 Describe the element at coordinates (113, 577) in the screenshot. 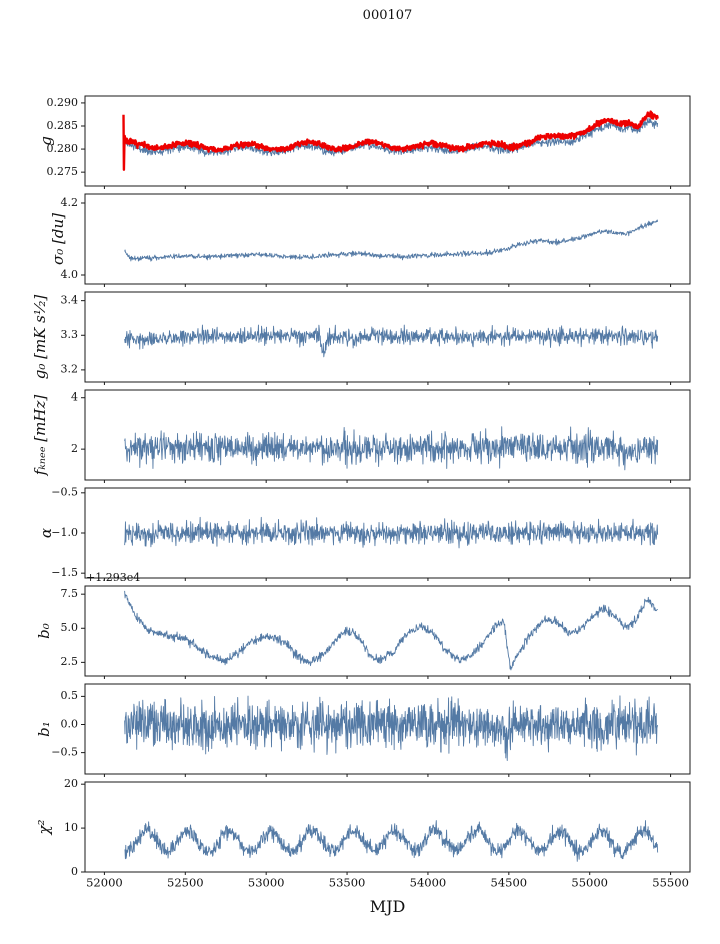

I see `offset-text-b0: +1.293e4` at that location.